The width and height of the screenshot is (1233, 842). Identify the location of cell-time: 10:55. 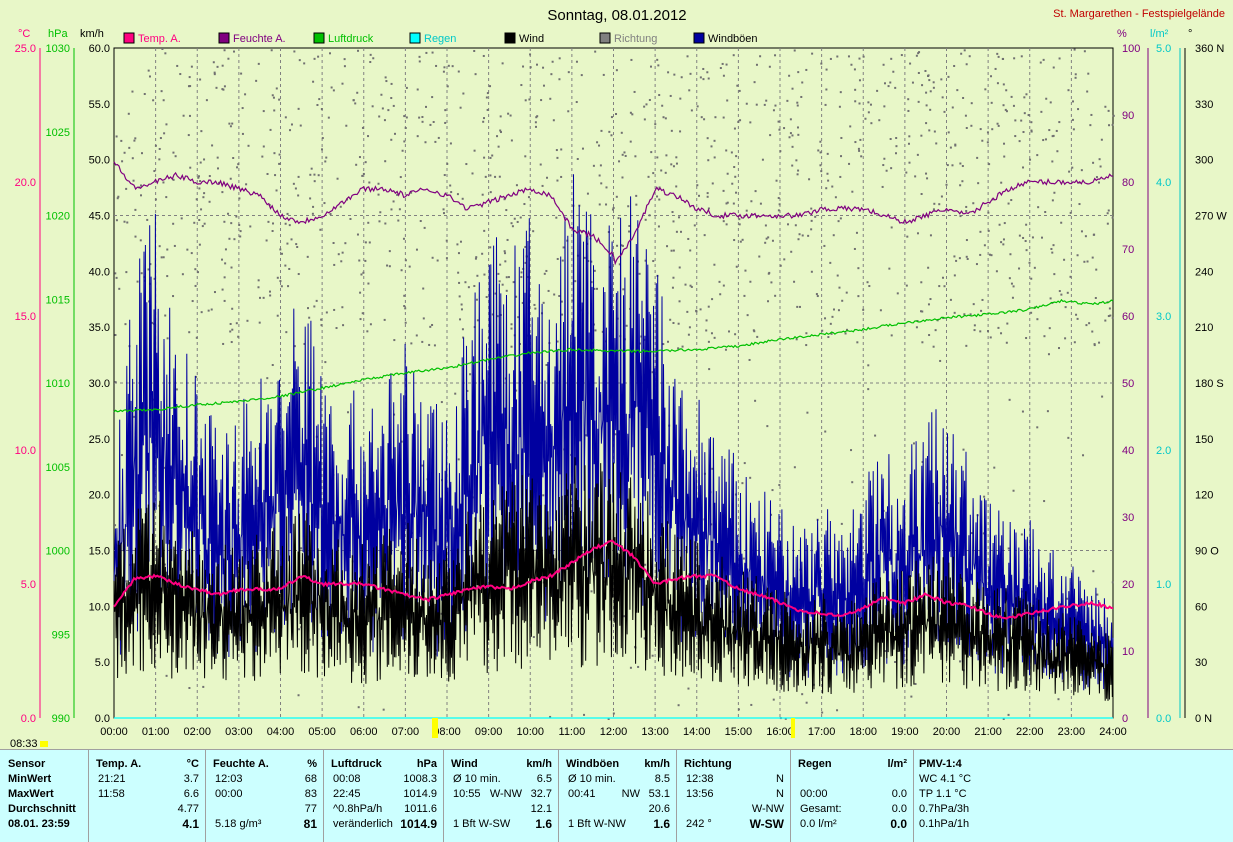
(467, 794).